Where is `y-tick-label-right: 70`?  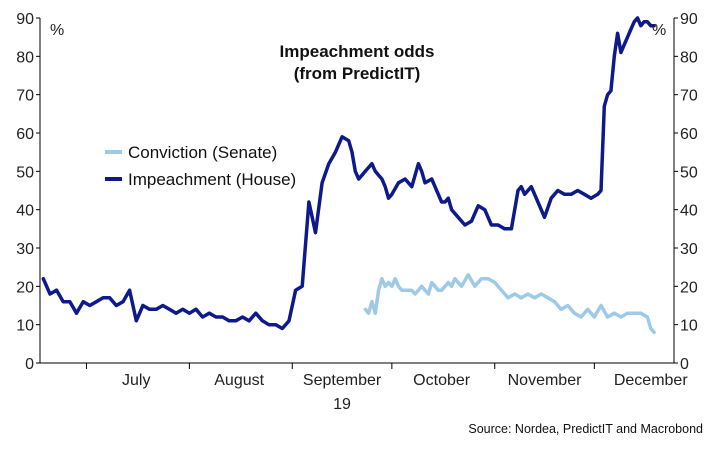 y-tick-label-right: 70 is located at coordinates (689, 96).